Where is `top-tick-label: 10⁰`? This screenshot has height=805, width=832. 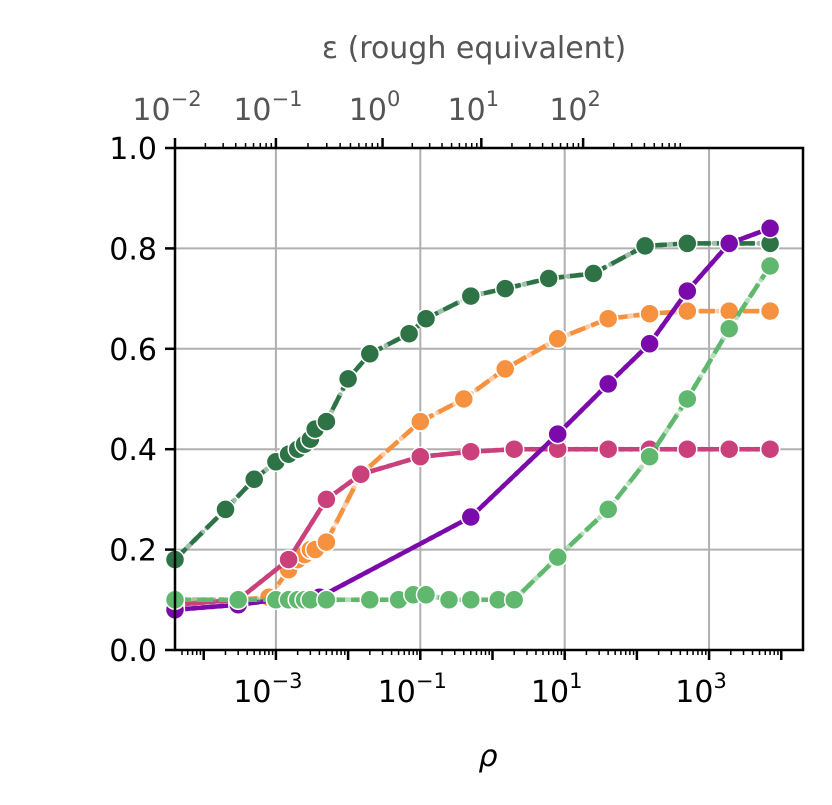 top-tick-label: 10⁰ is located at coordinates (375, 107).